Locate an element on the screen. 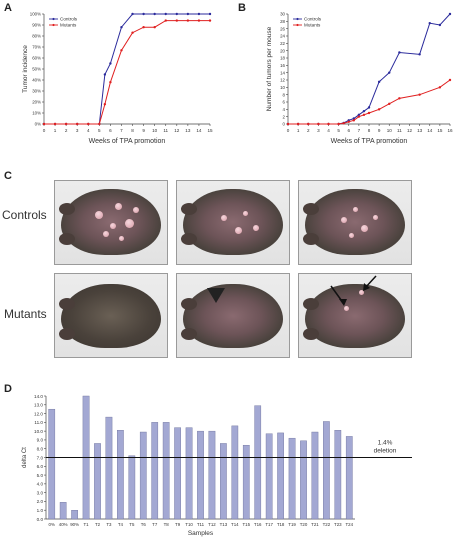 The height and width of the screenshot is (539, 455). x-tick-label: 10 is located at coordinates (390, 130).